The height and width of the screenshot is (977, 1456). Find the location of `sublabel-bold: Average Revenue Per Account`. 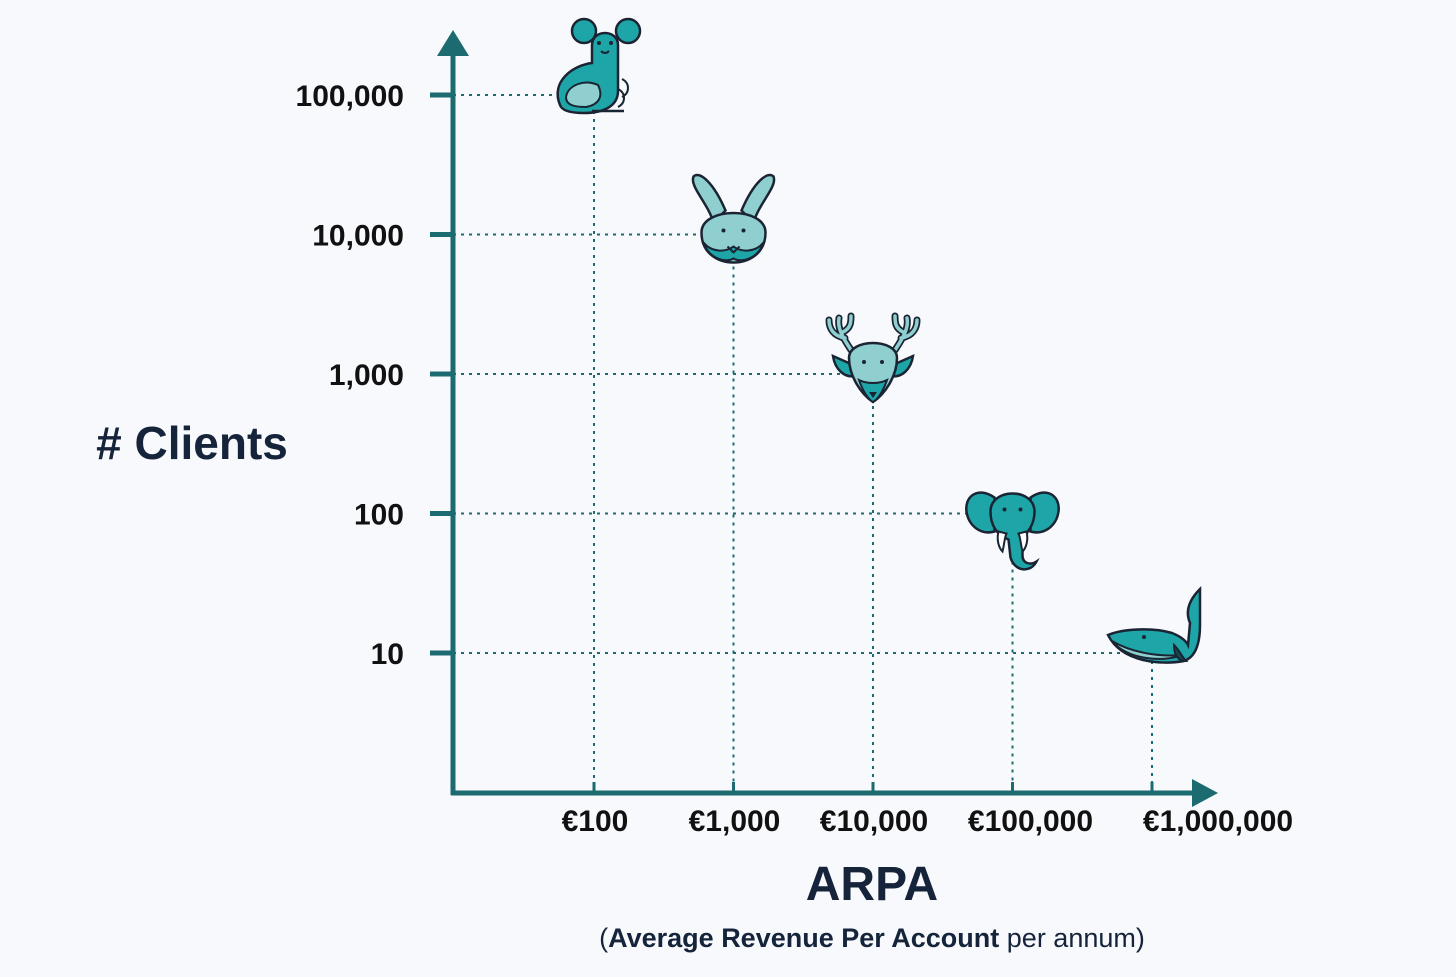

sublabel-bold: Average Revenue Per Account is located at coordinates (803, 938).